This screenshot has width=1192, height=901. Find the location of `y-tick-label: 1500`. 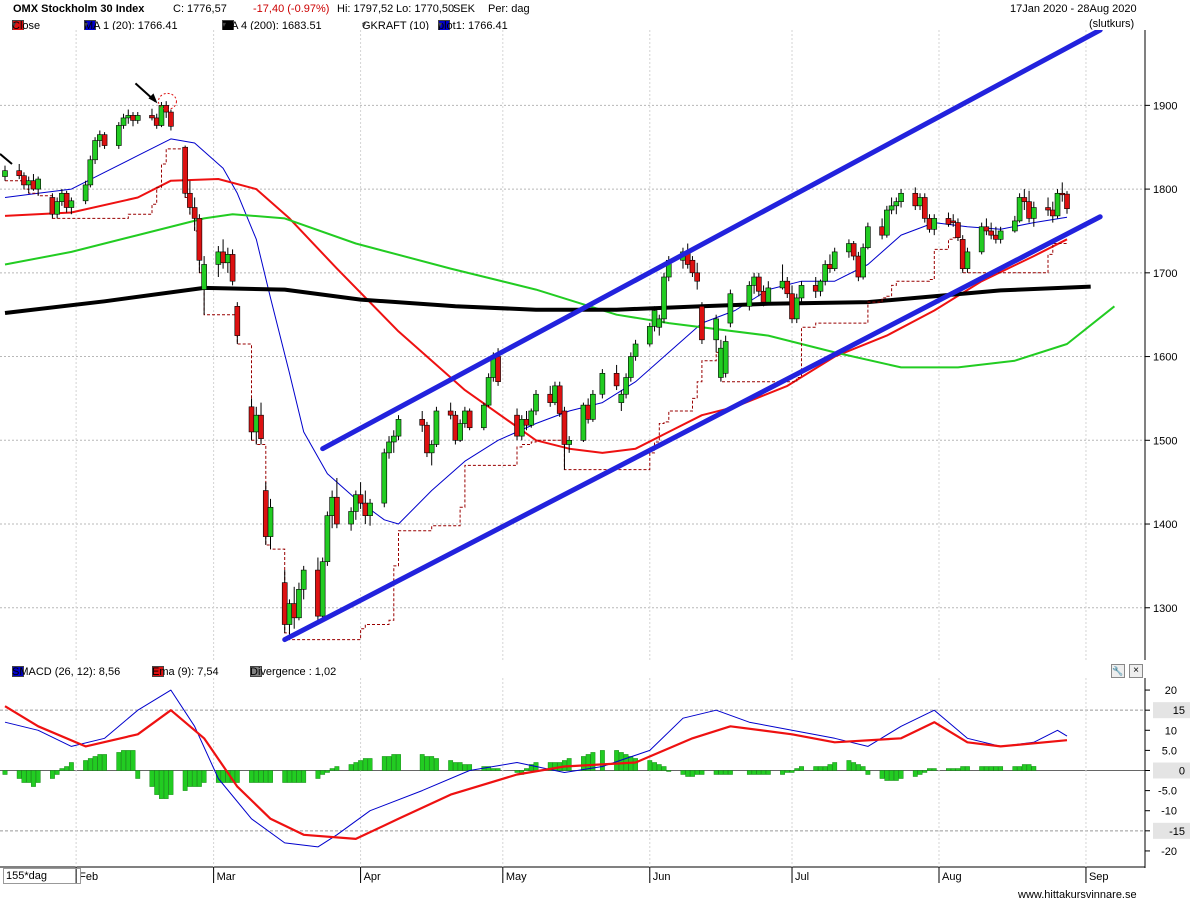

y-tick-label: 1500 is located at coordinates (1165, 441).